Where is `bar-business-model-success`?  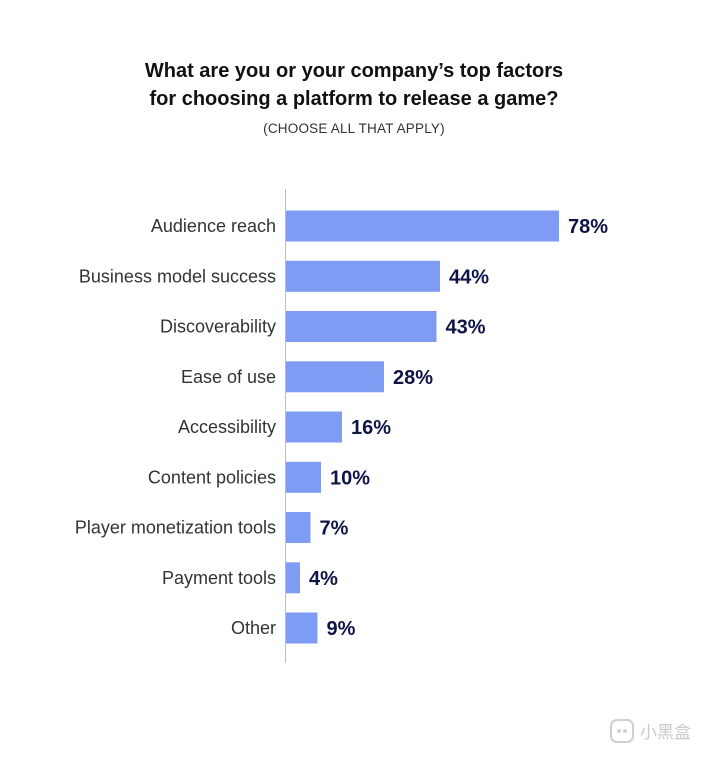
bar-business-model-success is located at coordinates (363, 276).